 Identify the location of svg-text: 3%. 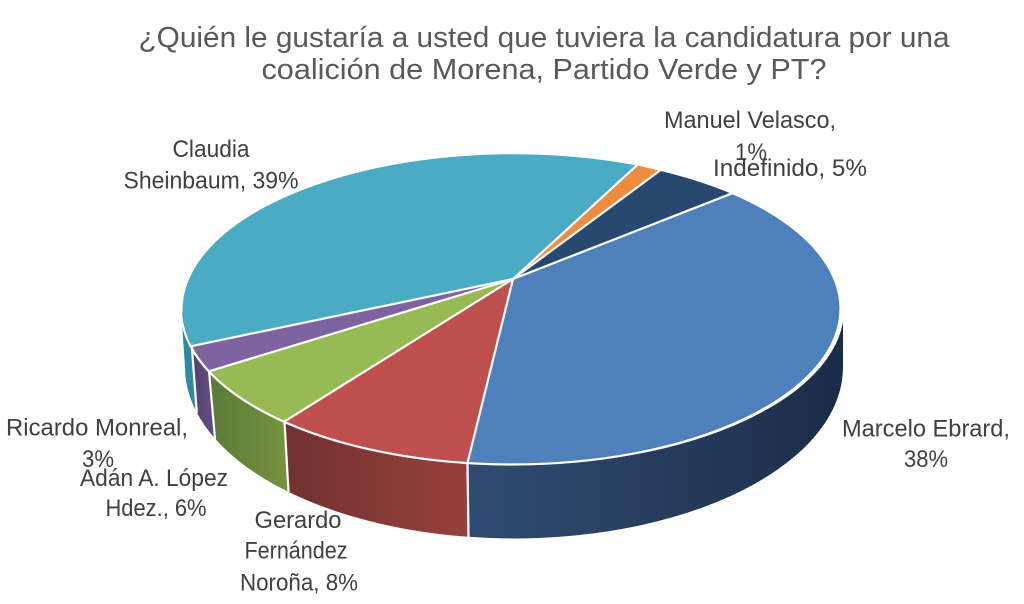
(98, 459).